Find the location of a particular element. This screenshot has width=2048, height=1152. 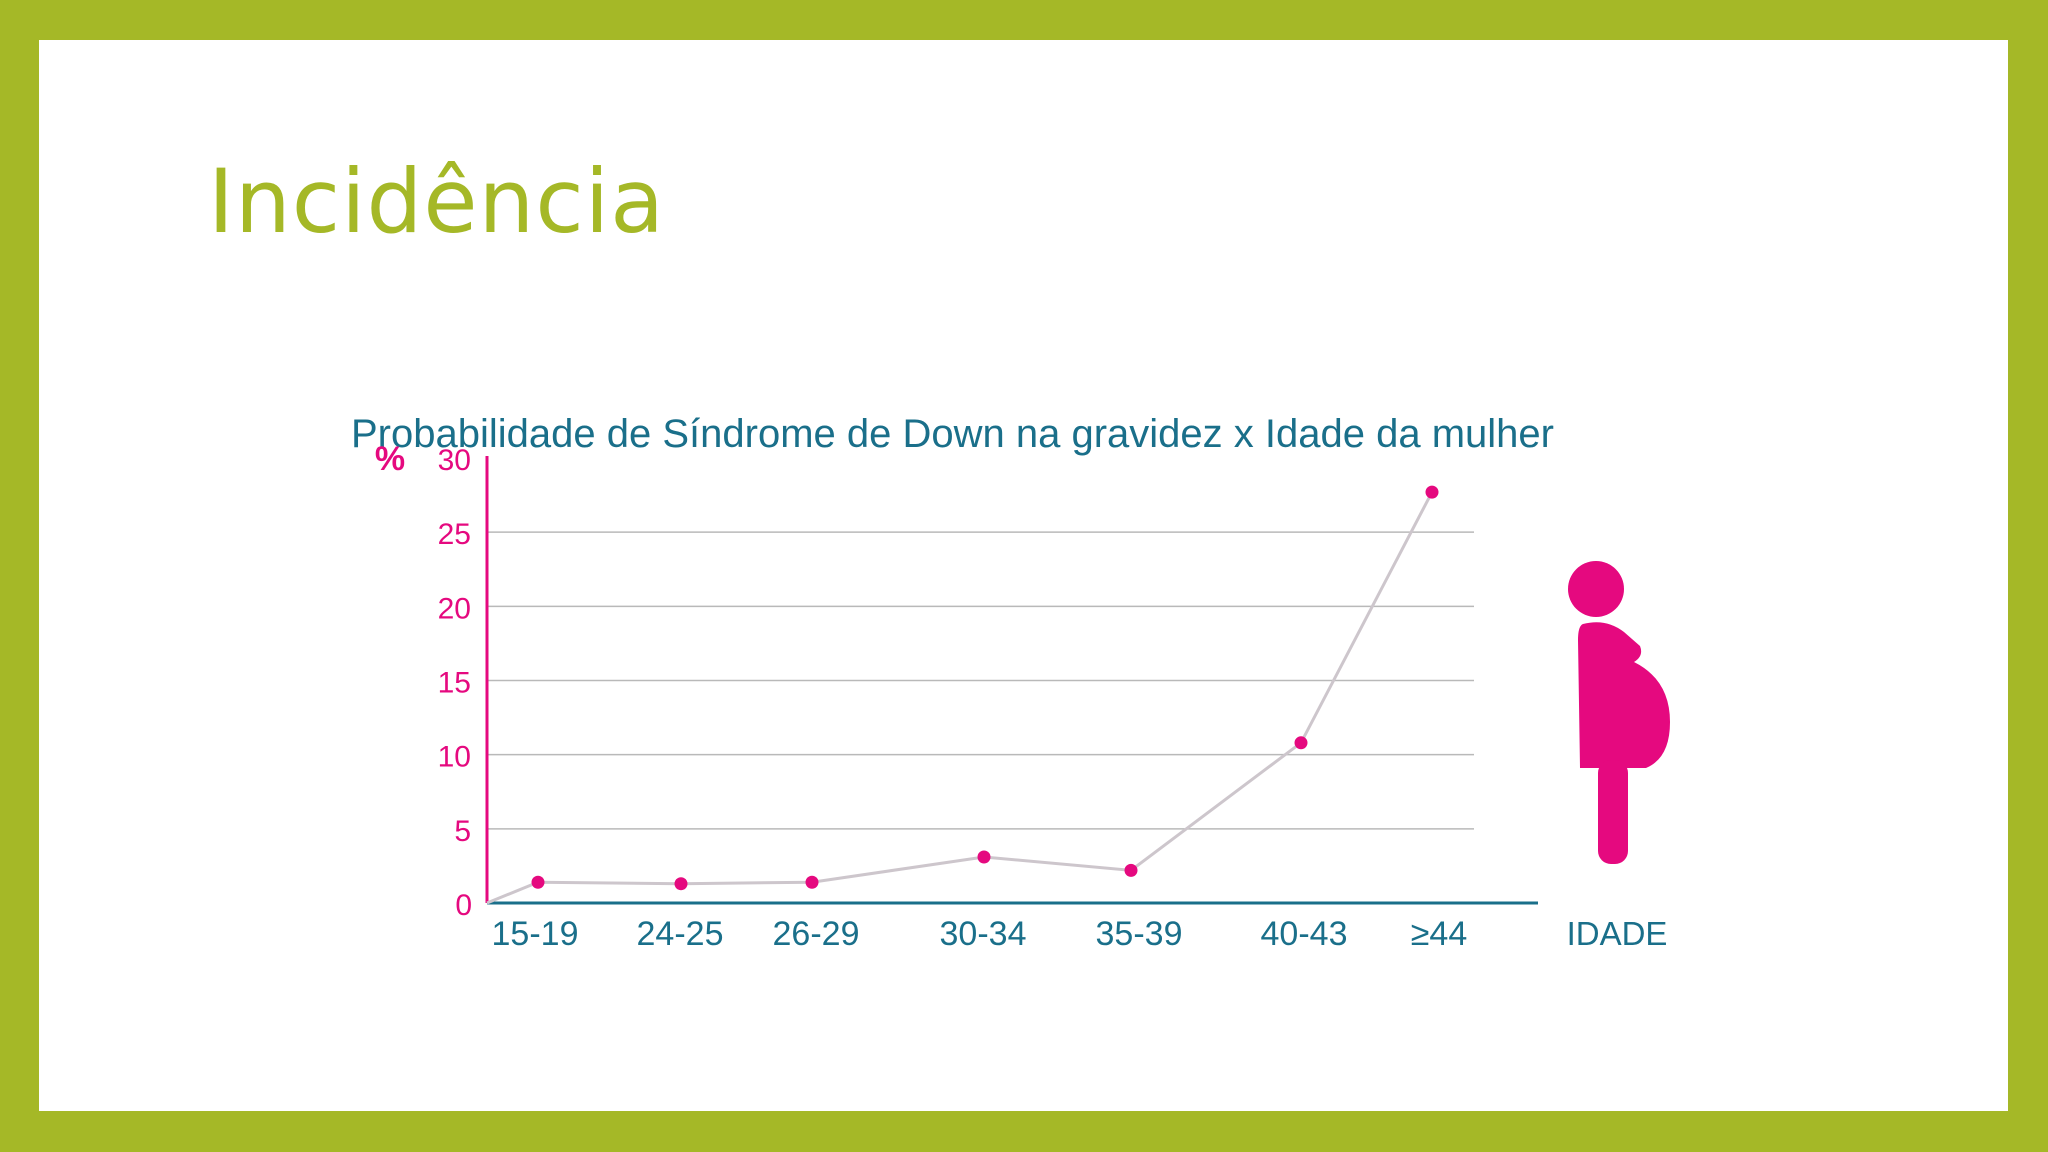

pregnant-woman-icon is located at coordinates (1619, 712).